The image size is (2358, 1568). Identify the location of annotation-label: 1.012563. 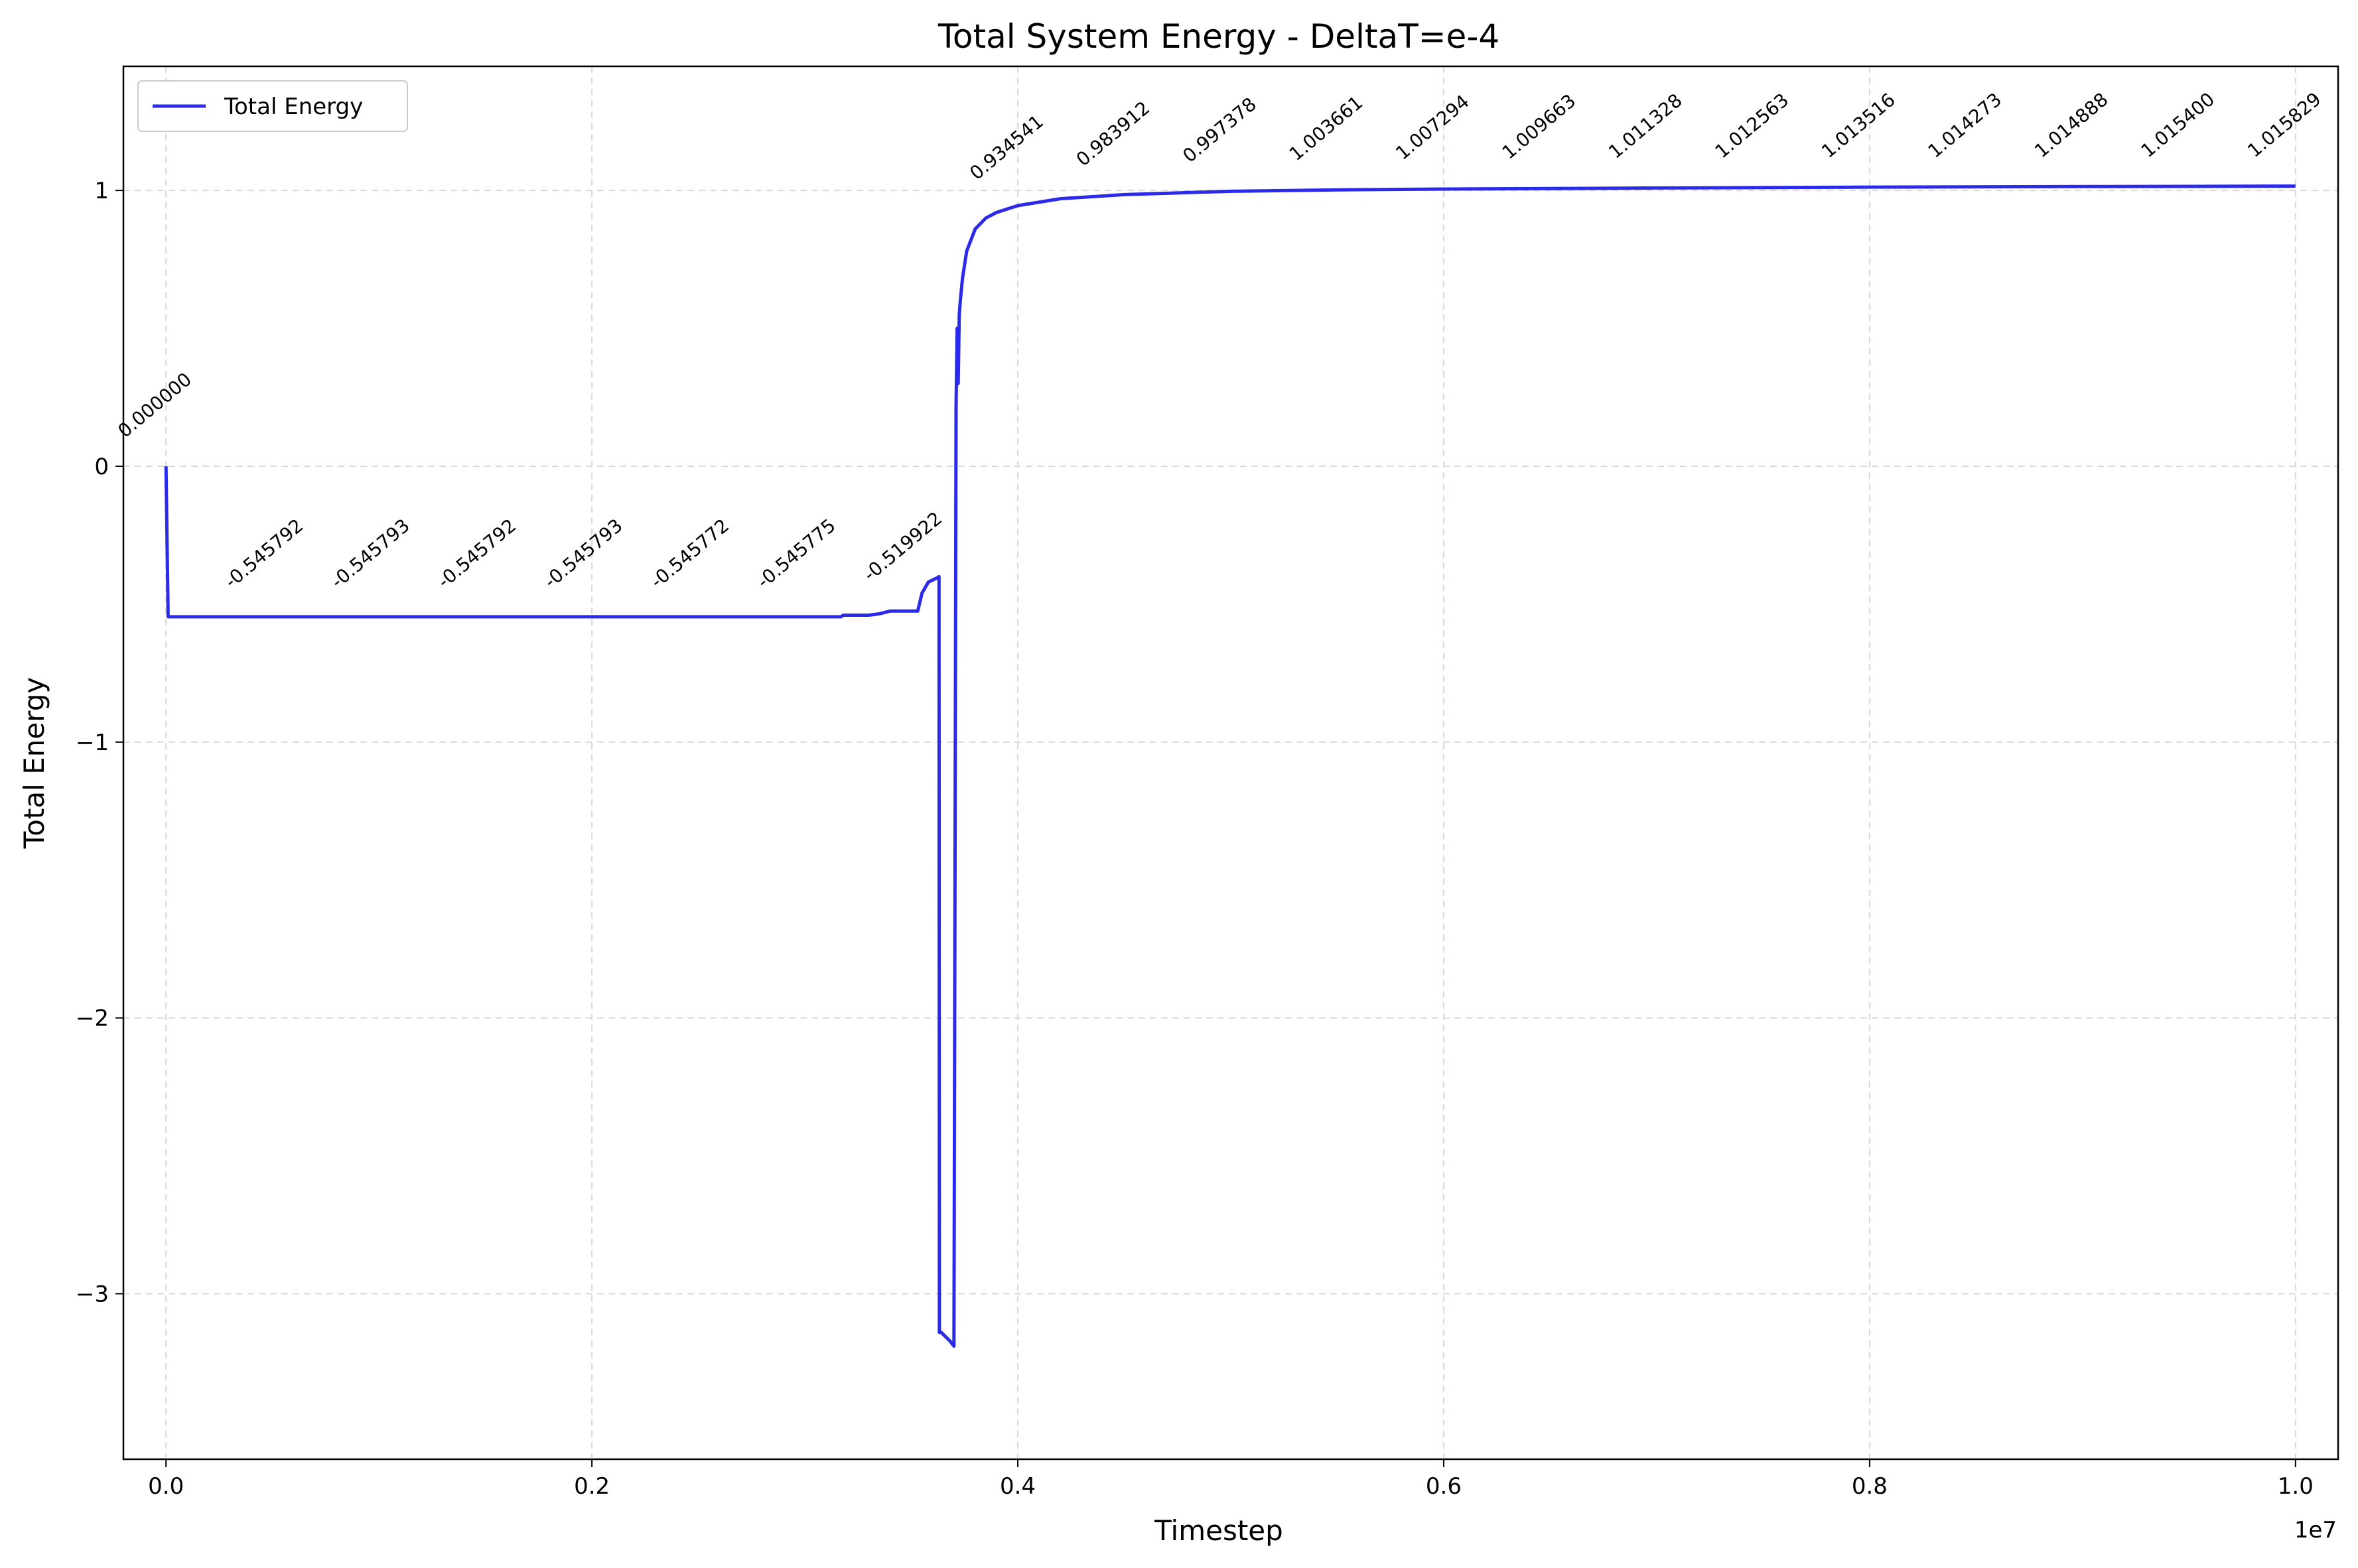
(1752, 126).